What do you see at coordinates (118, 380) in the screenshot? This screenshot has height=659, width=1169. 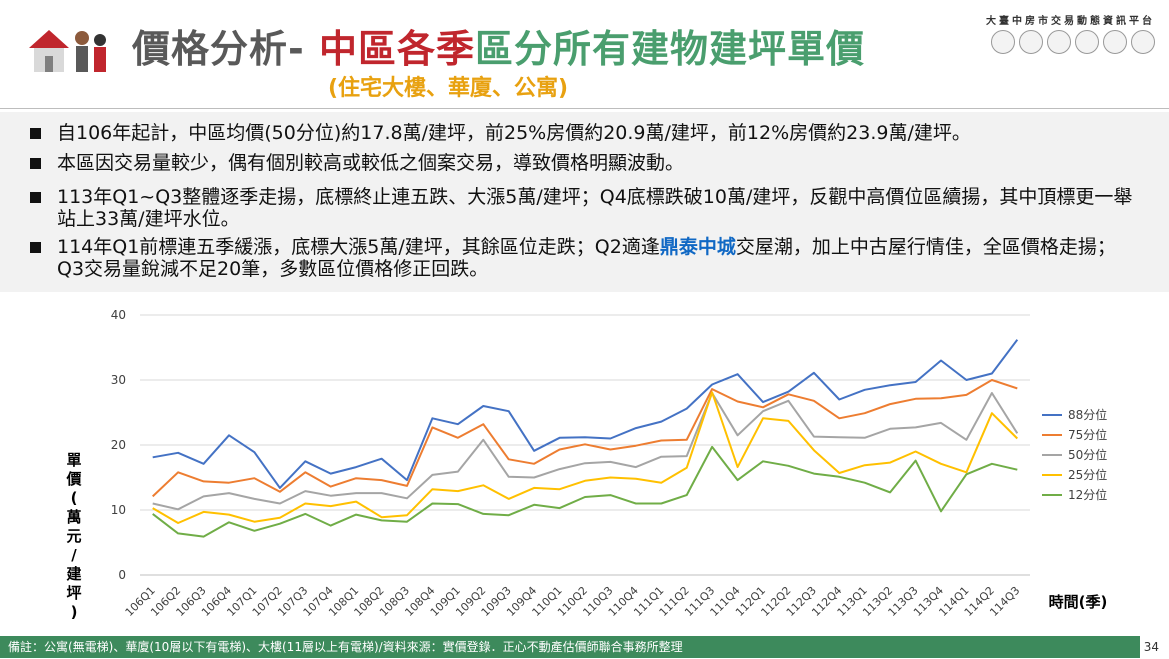 I see `y-tick-label: 30` at bounding box center [118, 380].